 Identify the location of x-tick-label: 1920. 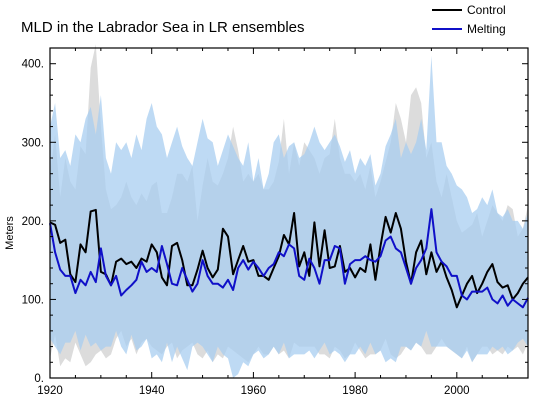
(50, 391).